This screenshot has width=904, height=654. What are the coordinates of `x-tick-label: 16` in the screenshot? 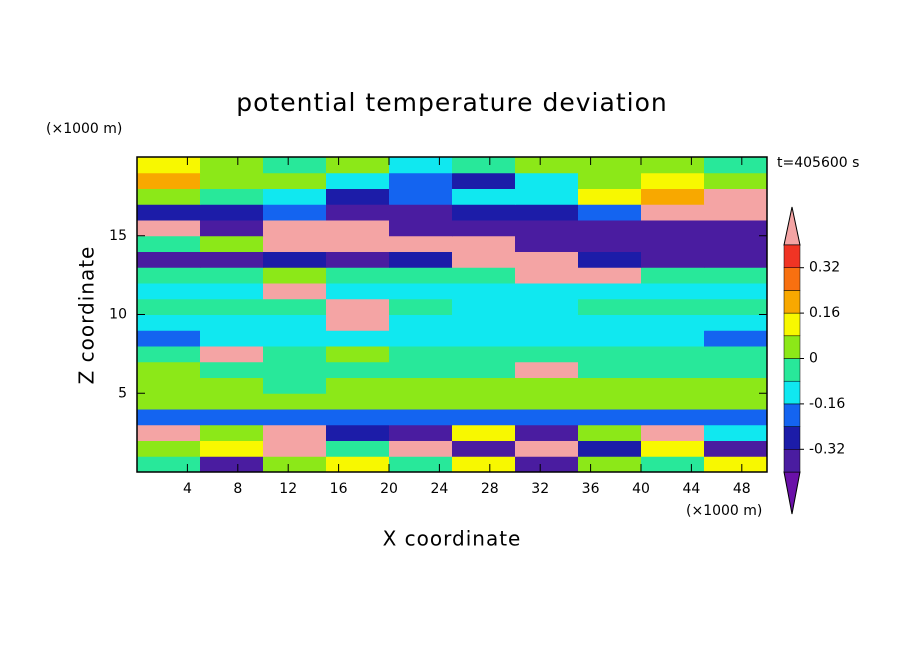 It's located at (339, 489).